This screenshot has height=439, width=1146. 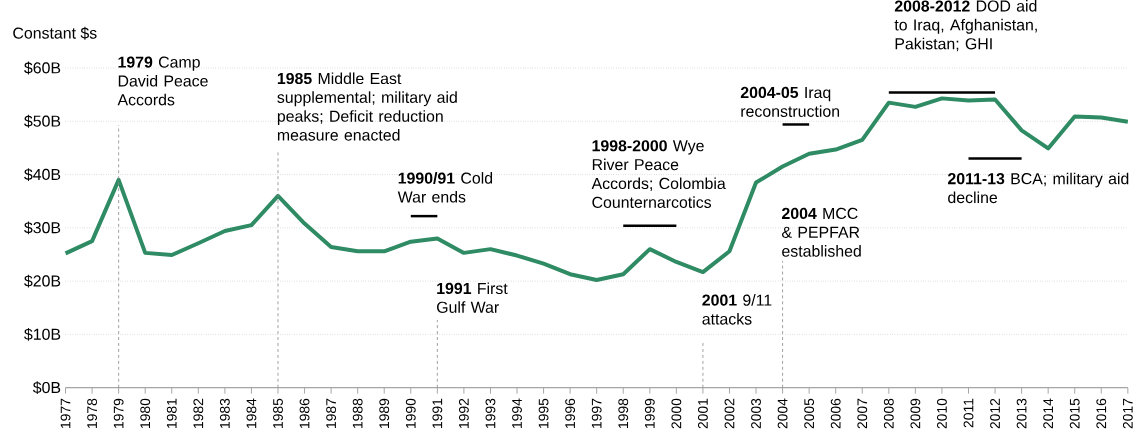 I want to click on y-tick-label: $30B, so click(x=42, y=228).